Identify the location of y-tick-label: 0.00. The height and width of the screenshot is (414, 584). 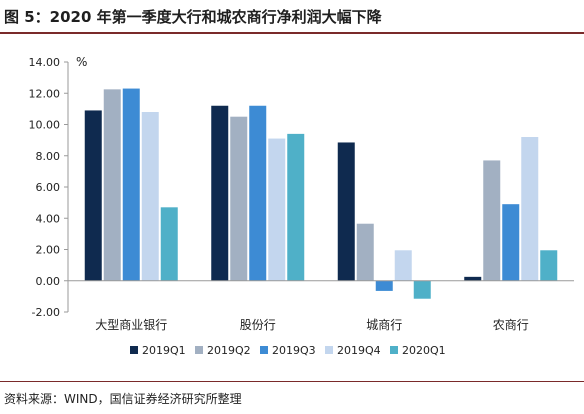
(48, 281).